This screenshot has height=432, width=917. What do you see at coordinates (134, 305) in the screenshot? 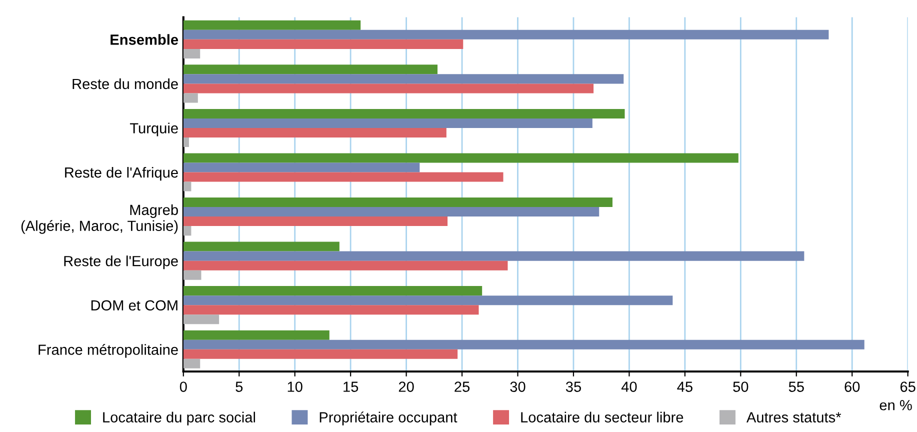
I see `y-tick-label: DOM et COM` at bounding box center [134, 305].